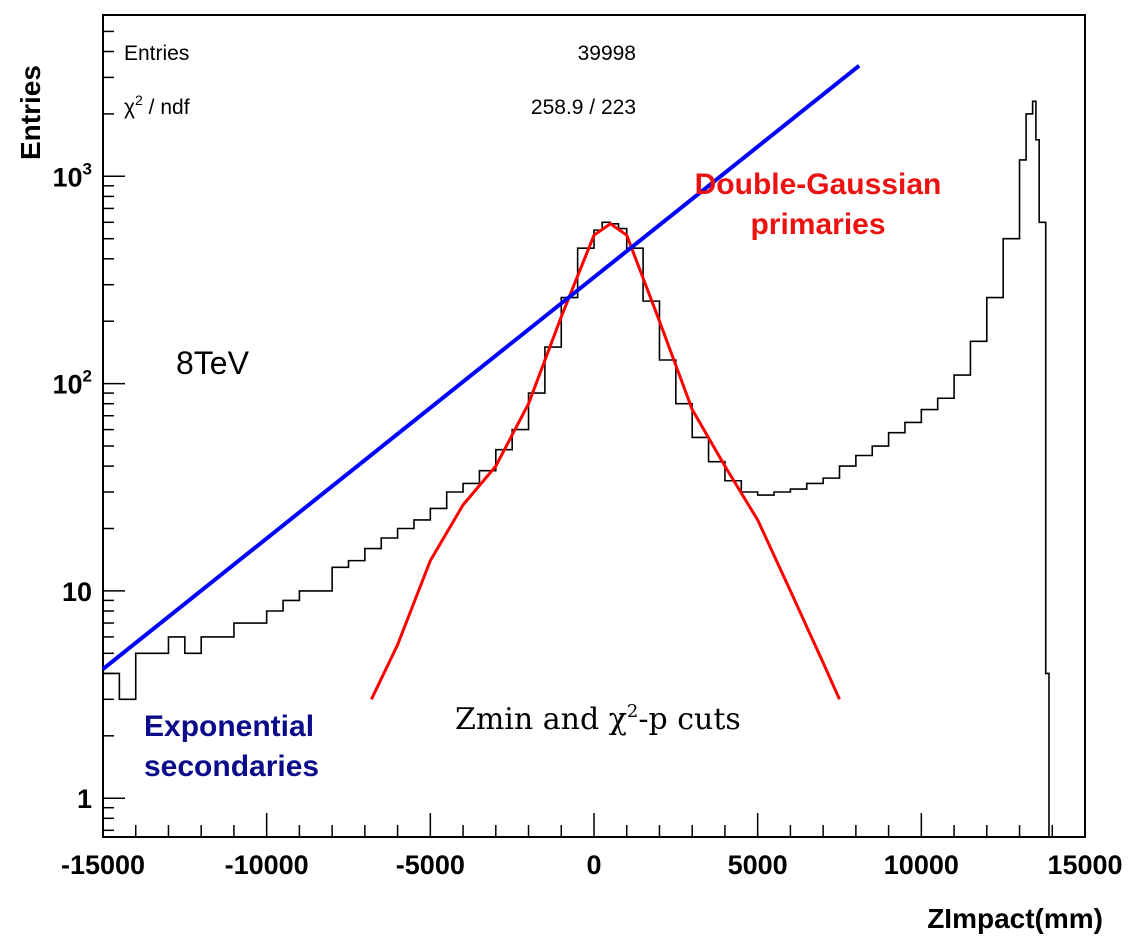 The image size is (1137, 944). Describe the element at coordinates (156, 53) in the screenshot. I see `stats-entries-label: Entries` at that location.